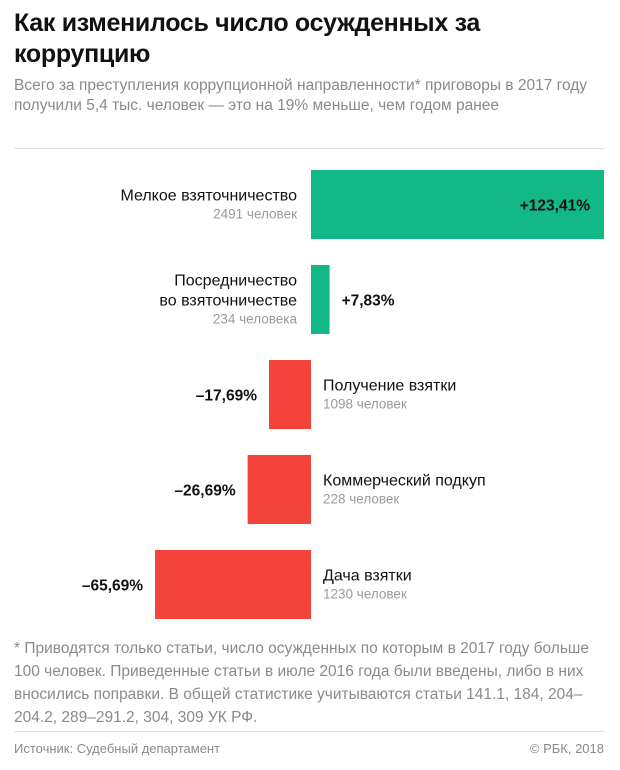  Describe the element at coordinates (117, 748) in the screenshot. I see `source-text: Источник: Судебный департамент` at that location.